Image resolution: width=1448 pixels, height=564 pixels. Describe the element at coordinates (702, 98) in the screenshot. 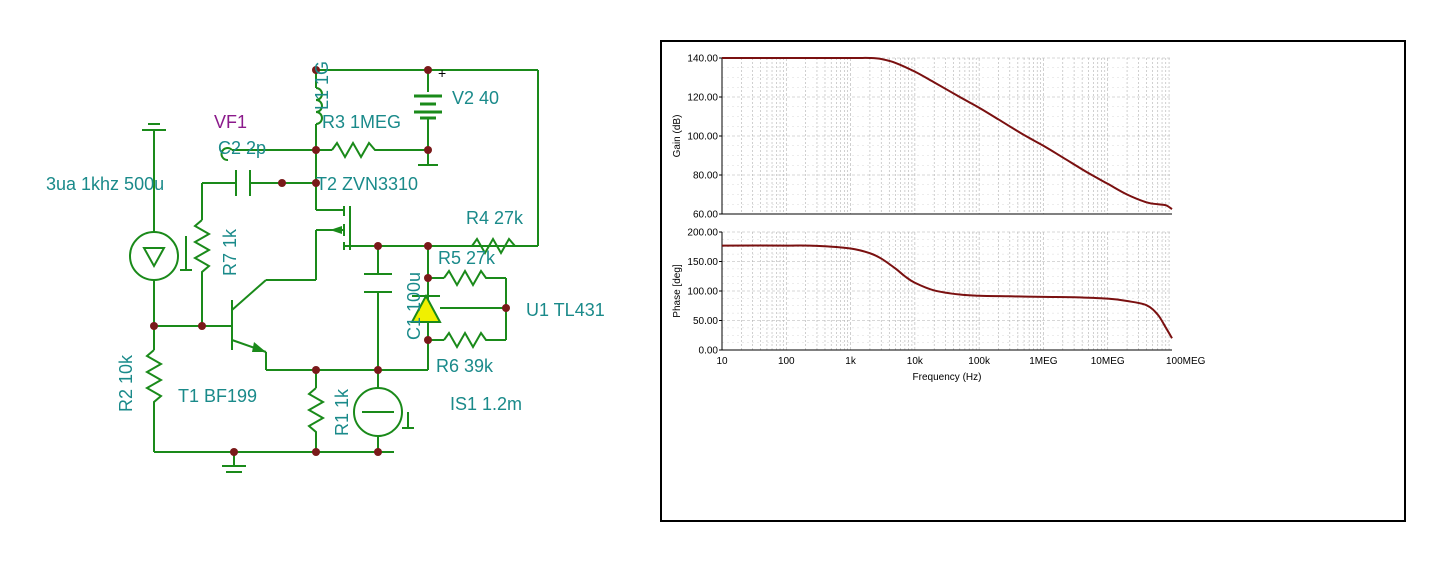

I see `y-tick-label: 120.00` at that location.